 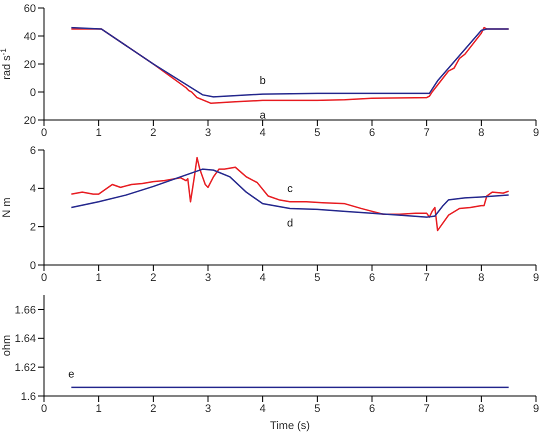 What do you see at coordinates (7, 207) in the screenshot?
I see `y-axis-title: N m` at bounding box center [7, 207].